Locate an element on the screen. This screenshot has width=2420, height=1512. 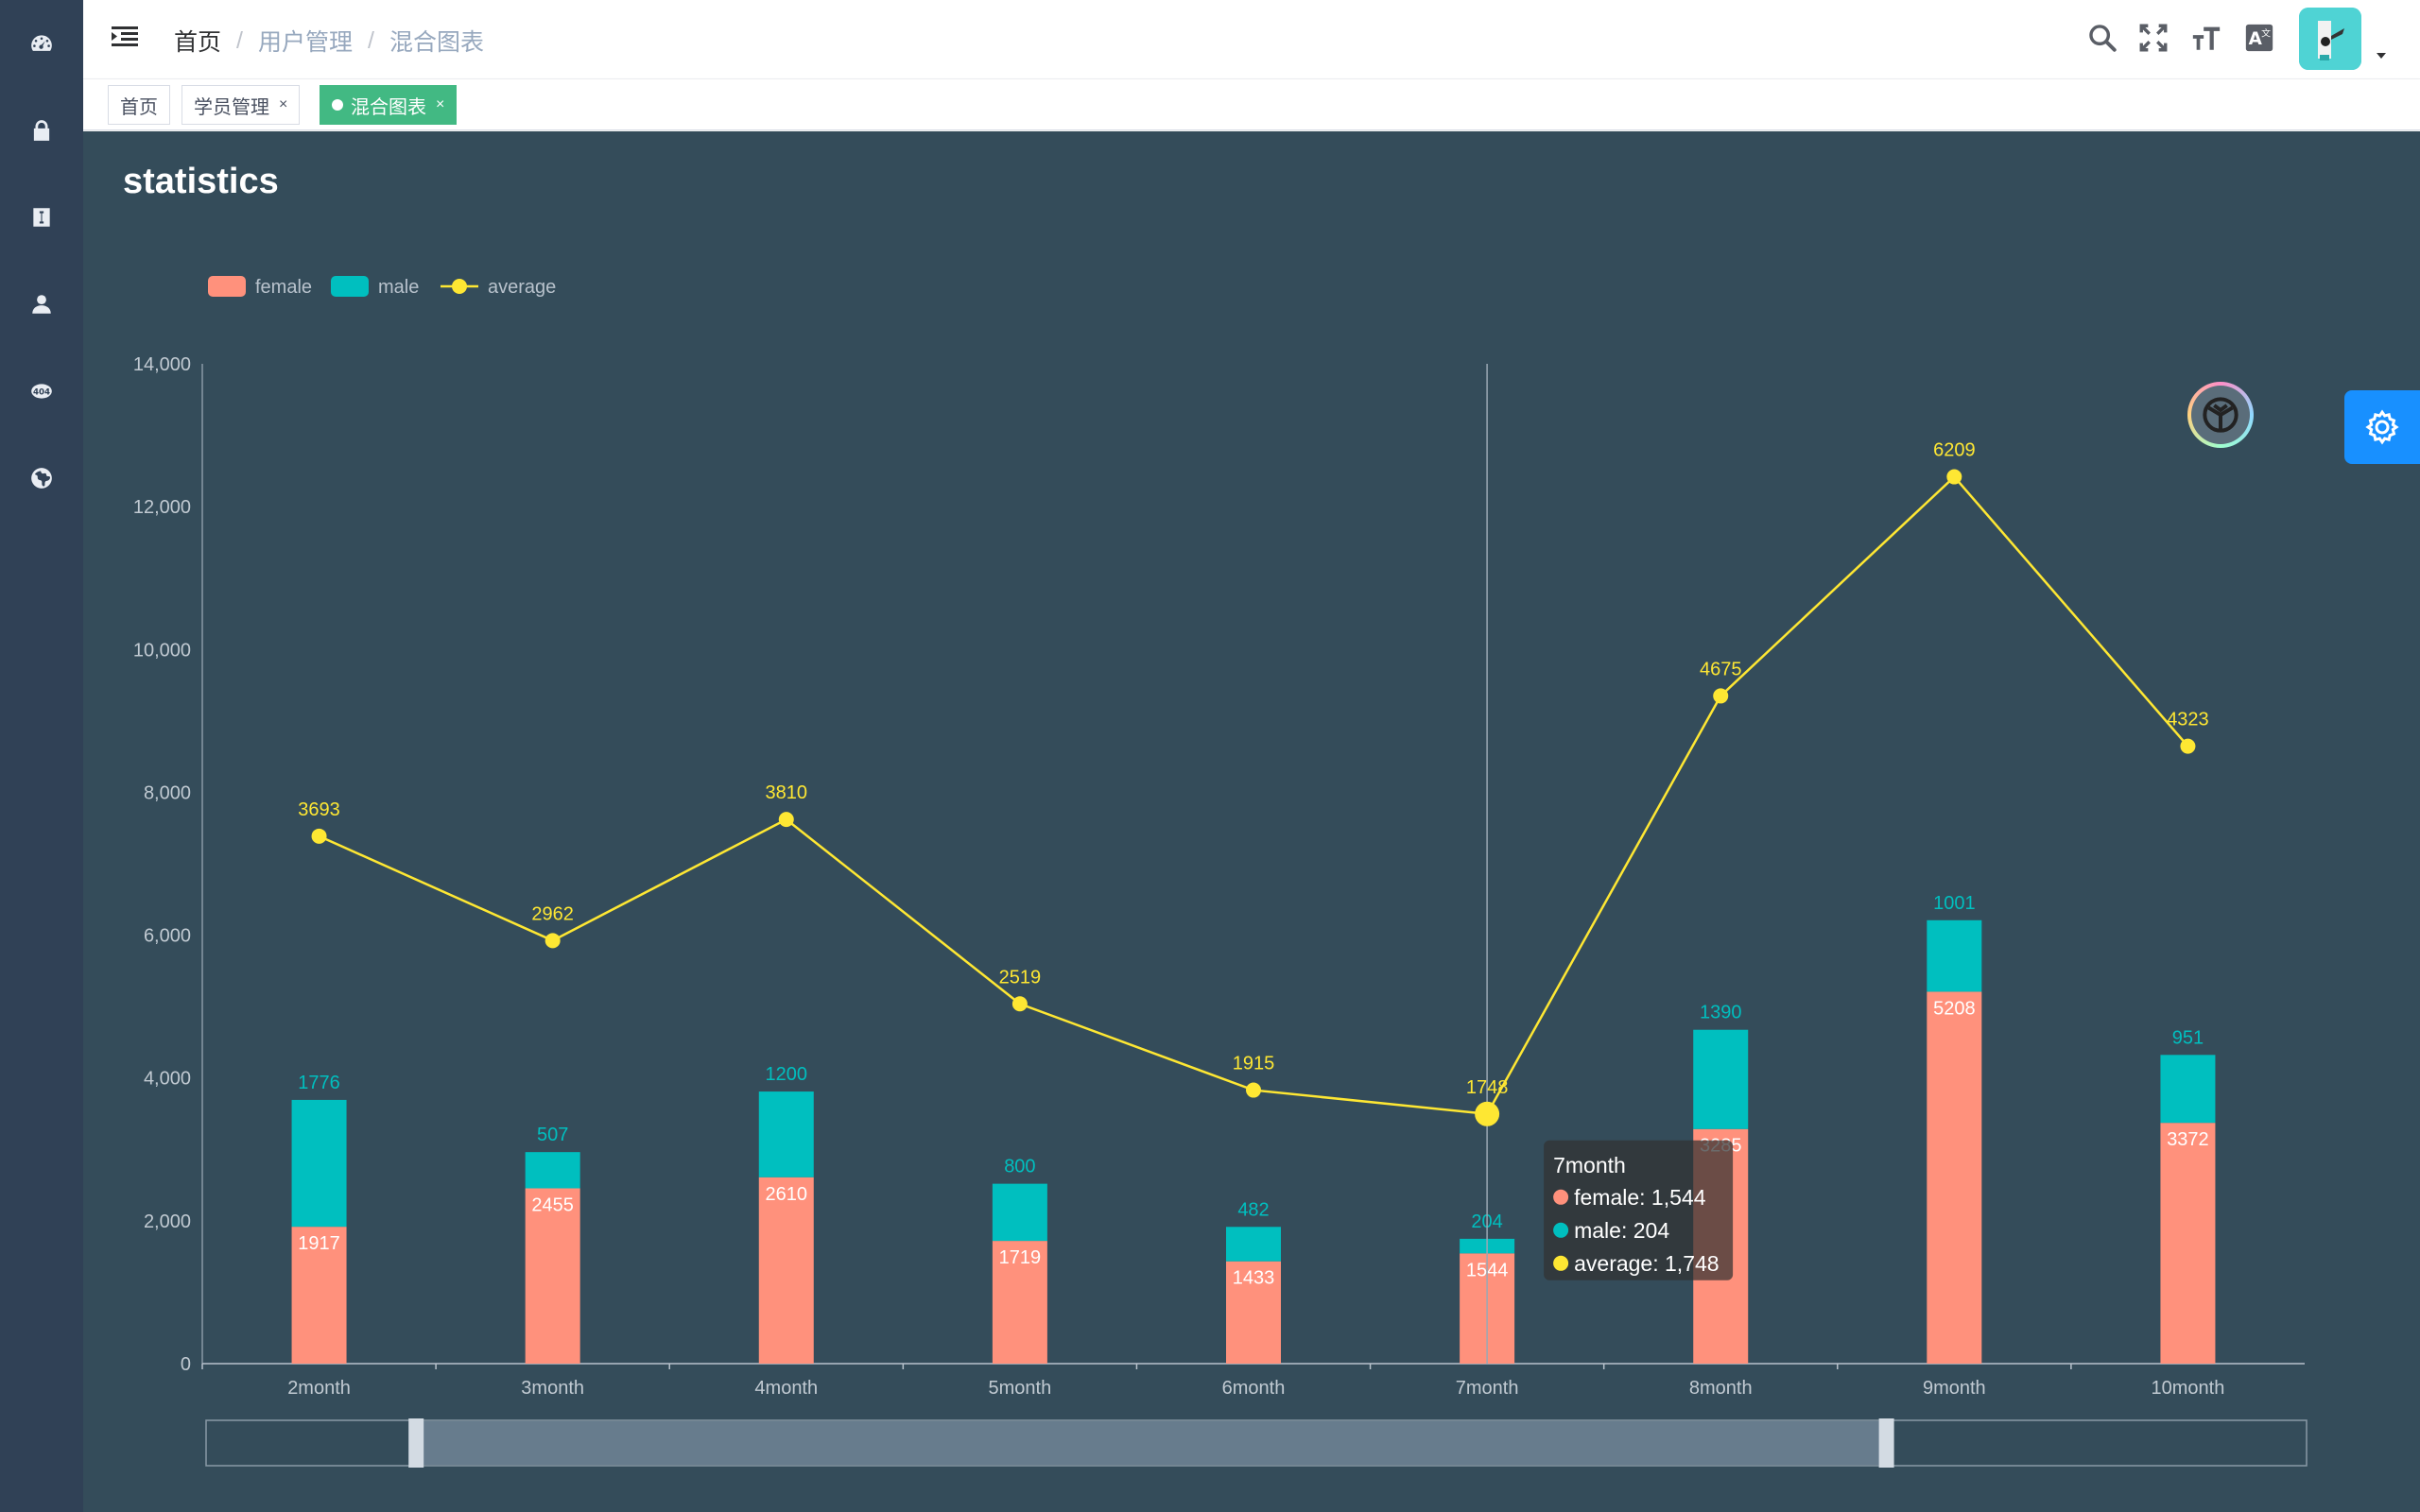
bar-label-female: 3372 is located at coordinates (2188, 1139).